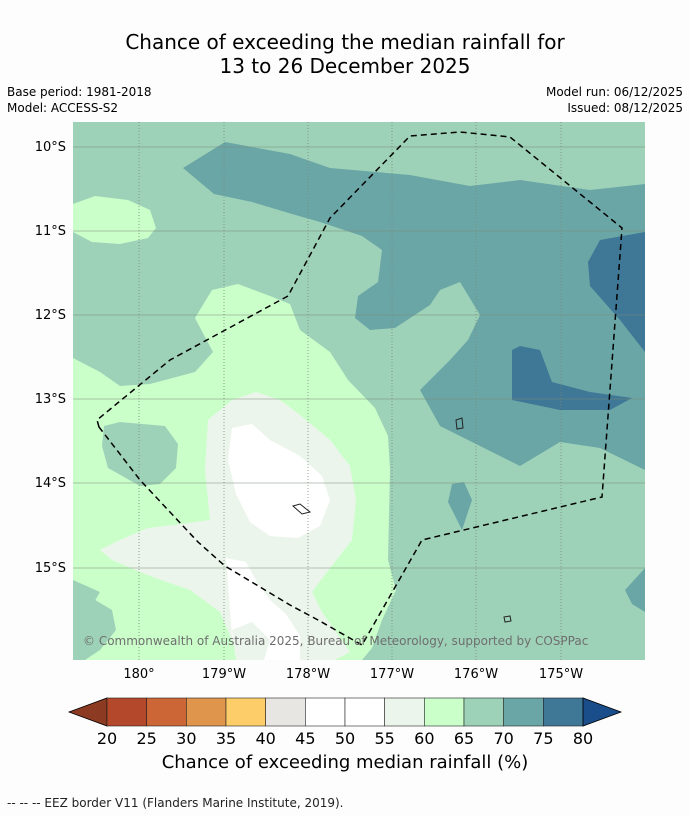 This screenshot has width=690, height=816. Describe the element at coordinates (625, 108) in the screenshot. I see `issued-date: Issued: 08/12/2025` at that location.